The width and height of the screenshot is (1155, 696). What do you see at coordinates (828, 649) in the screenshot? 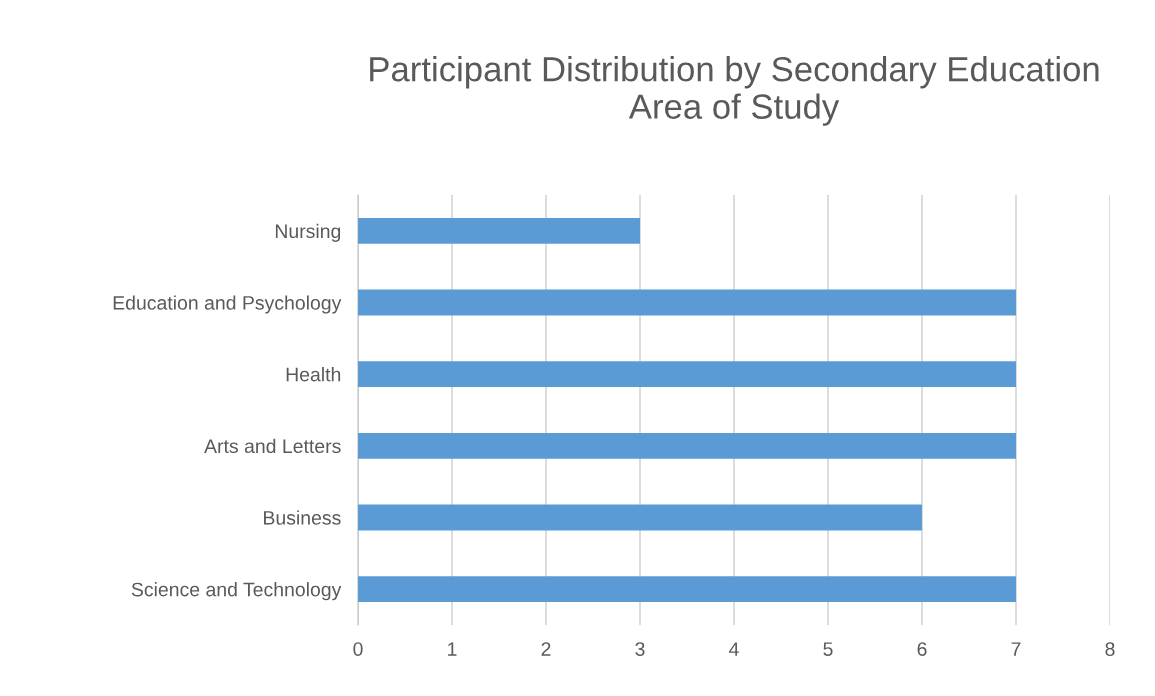
I see `x-tick-label: 5` at bounding box center [828, 649].